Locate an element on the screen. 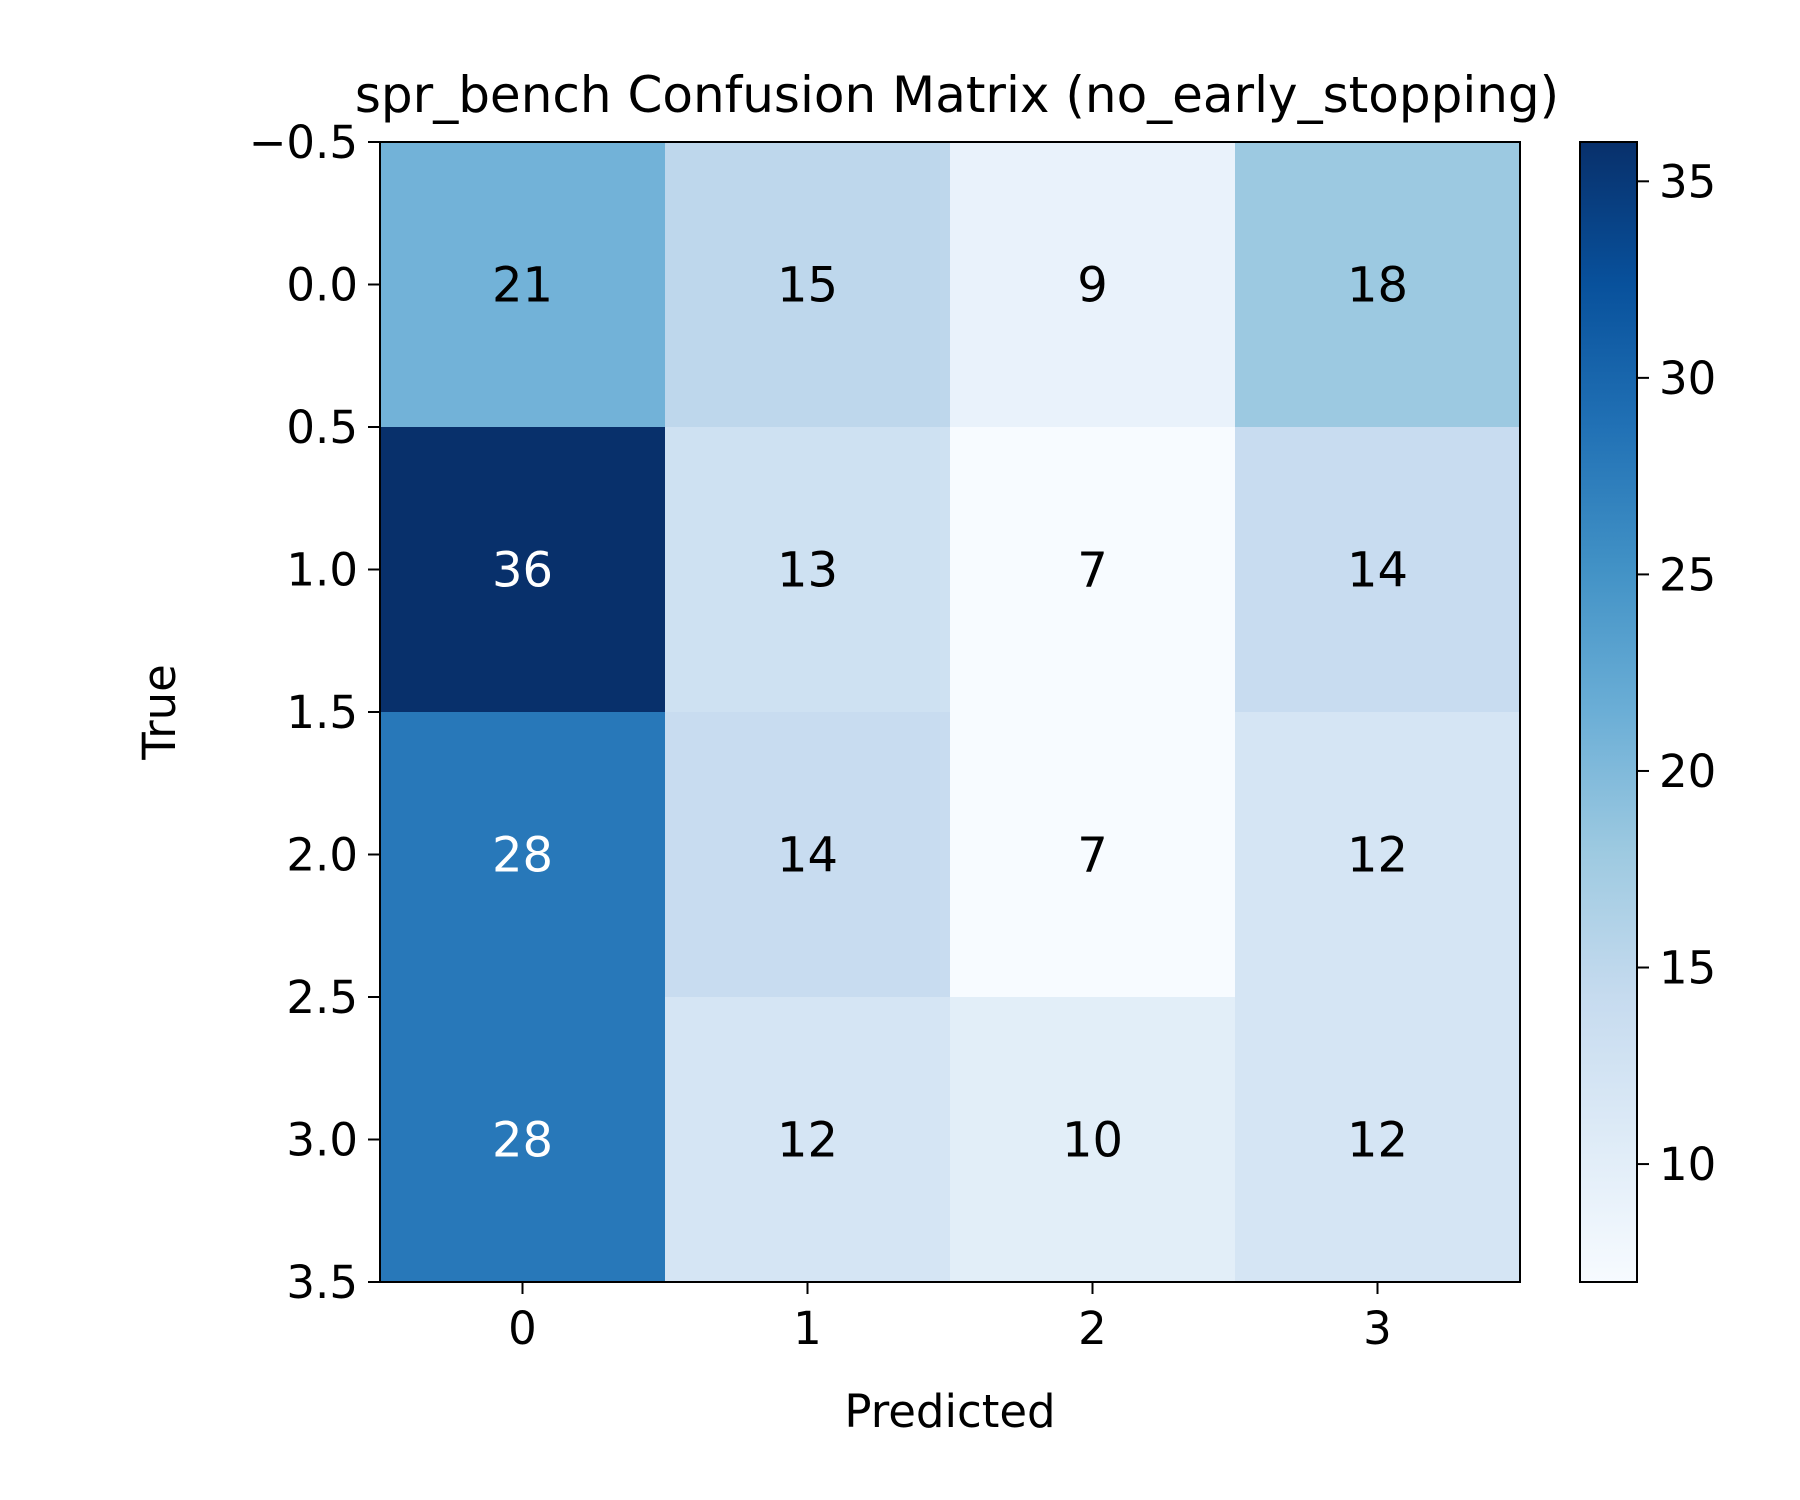  heatmap-cell-label: 10 is located at coordinates (1092, 1141).